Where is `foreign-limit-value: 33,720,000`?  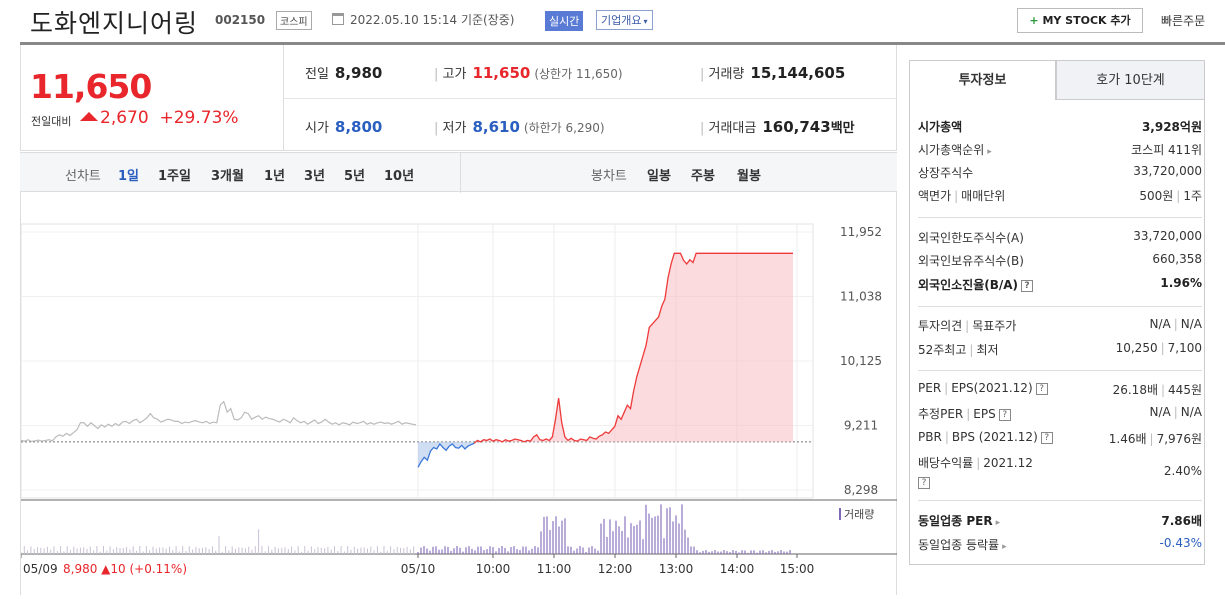 foreign-limit-value: 33,720,000 is located at coordinates (1167, 236).